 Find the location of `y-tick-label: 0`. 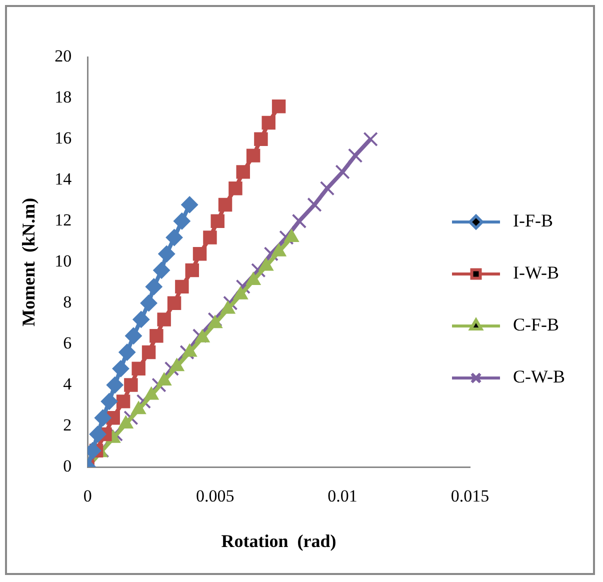

y-tick-label: 0 is located at coordinates (67, 466).